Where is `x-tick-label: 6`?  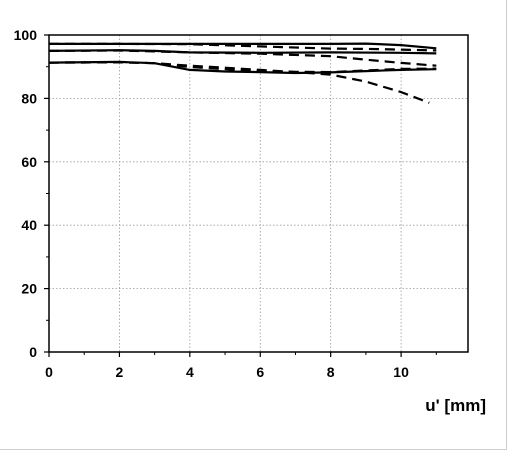 x-tick-label: 6 is located at coordinates (260, 372).